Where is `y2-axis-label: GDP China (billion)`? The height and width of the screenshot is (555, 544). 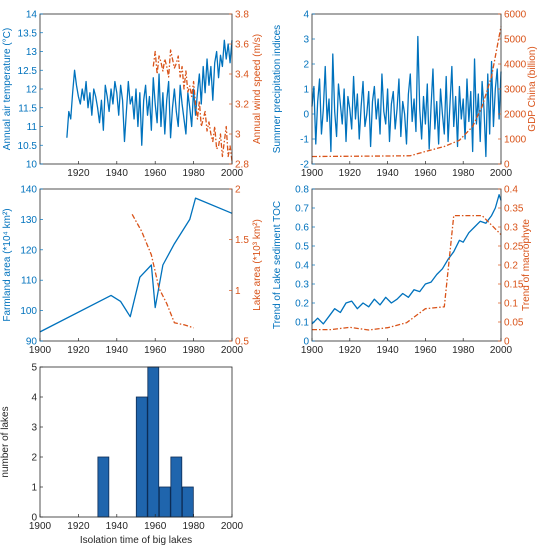 y2-axis-label: GDP China (billion) is located at coordinates (532, 88).